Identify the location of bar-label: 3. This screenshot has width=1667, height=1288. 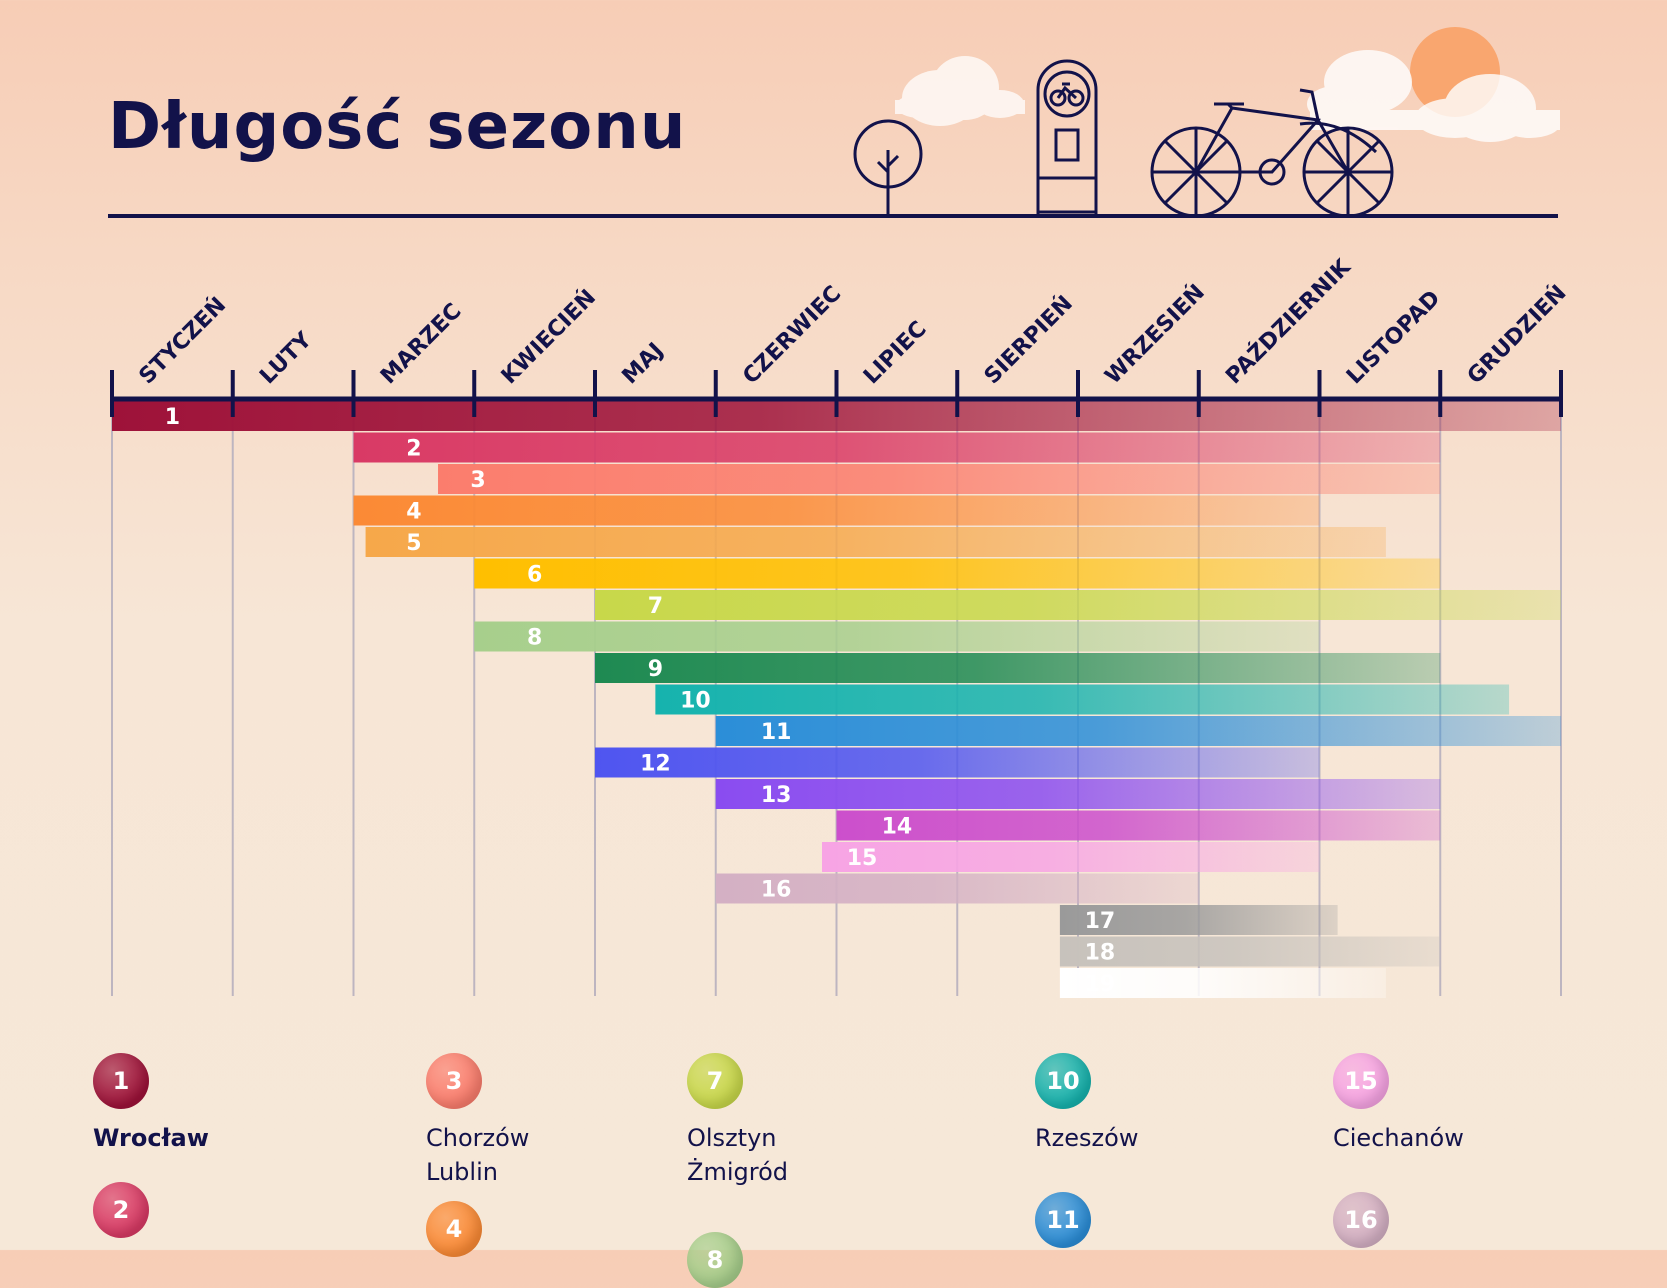
(477, 480).